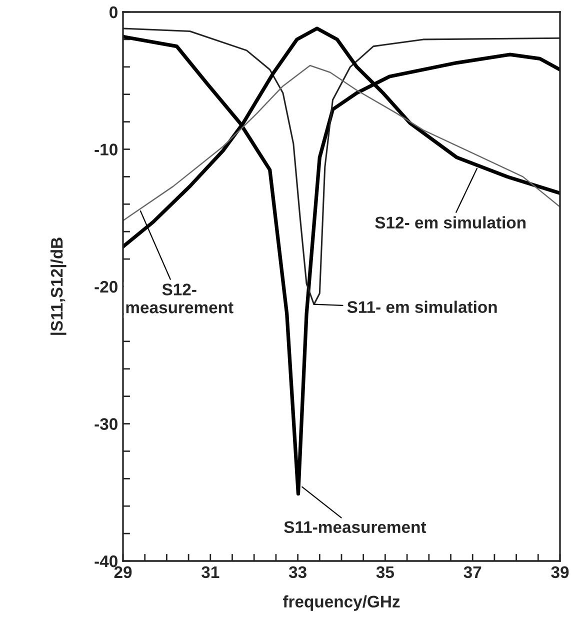 The height and width of the screenshot is (633, 571). Describe the element at coordinates (422, 306) in the screenshot. I see `annotation: S11- em simulation` at that location.